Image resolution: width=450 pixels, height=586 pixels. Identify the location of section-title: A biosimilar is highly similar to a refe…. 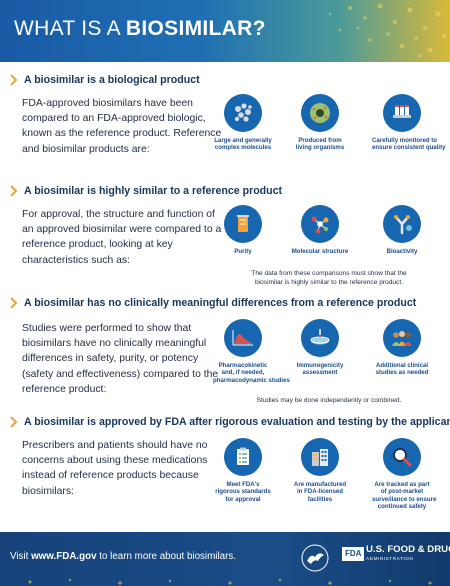
(146, 191).